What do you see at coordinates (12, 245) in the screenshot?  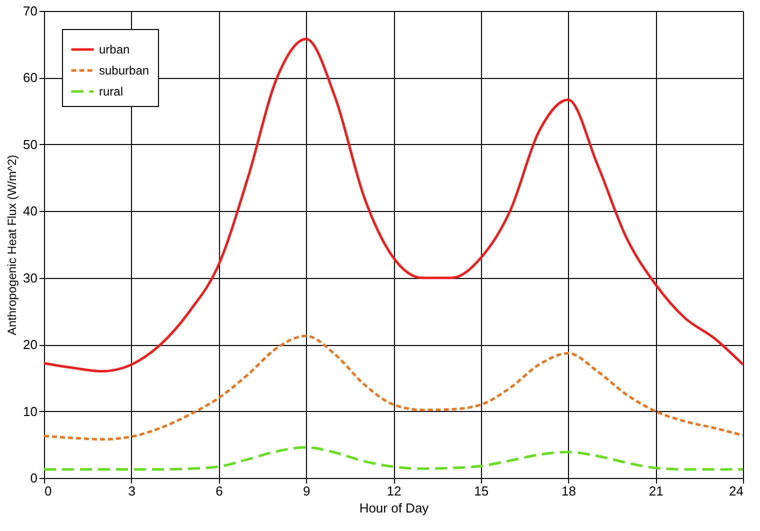 I see `y-axis-title: Anthropogenic Heat Flux (W/m^2)` at bounding box center [12, 245].